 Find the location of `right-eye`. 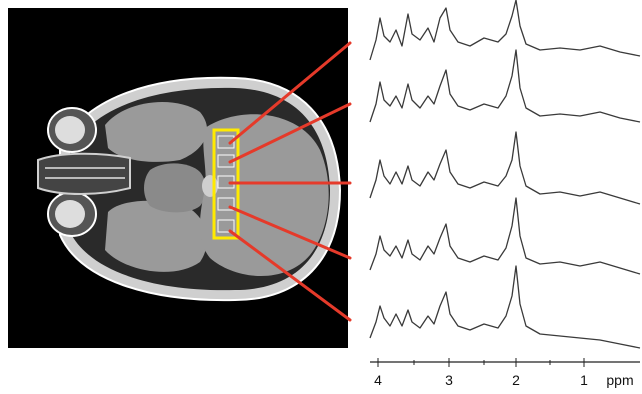

right-eye is located at coordinates (72, 214).